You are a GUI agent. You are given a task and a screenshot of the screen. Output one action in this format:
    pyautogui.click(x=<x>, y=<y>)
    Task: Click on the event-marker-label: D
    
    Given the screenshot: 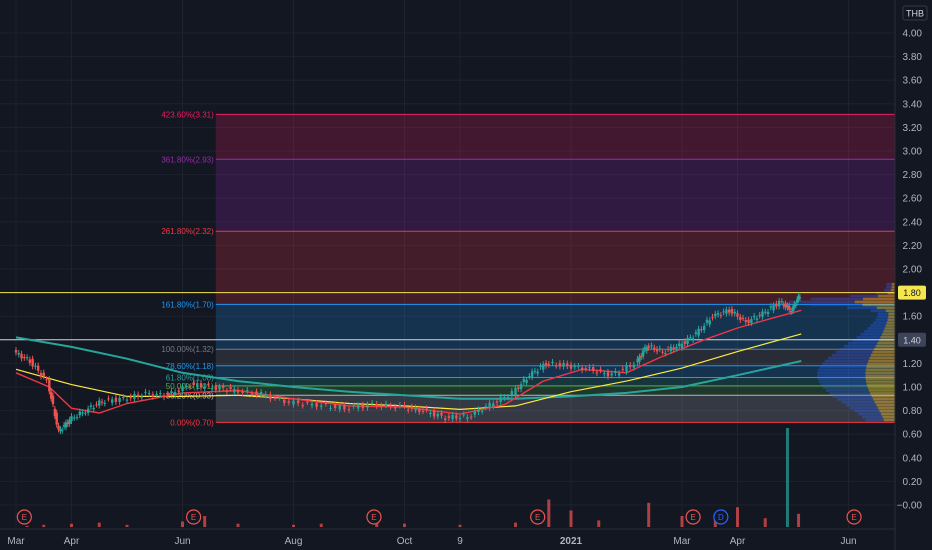 What is the action you would take?
    pyautogui.click(x=721, y=517)
    